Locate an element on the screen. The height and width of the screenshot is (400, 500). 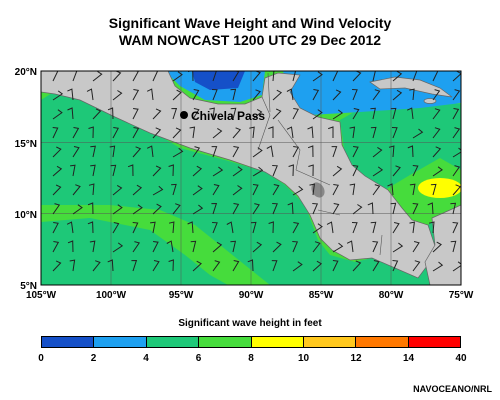
lake-nicaragua is located at coordinates (318, 190).